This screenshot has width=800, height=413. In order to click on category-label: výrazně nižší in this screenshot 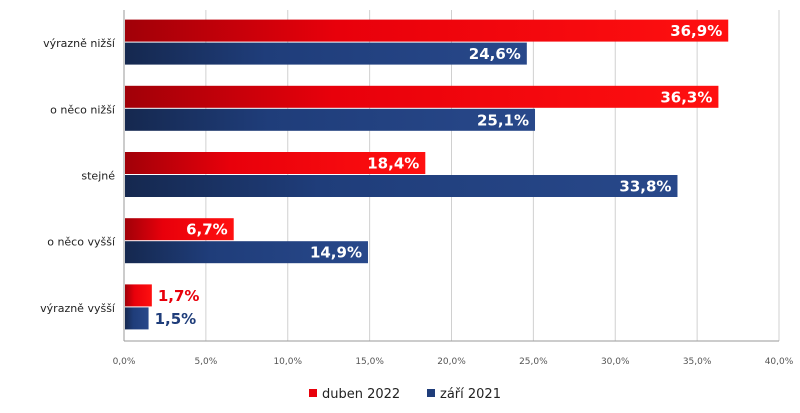, I will do `click(79, 43)`.